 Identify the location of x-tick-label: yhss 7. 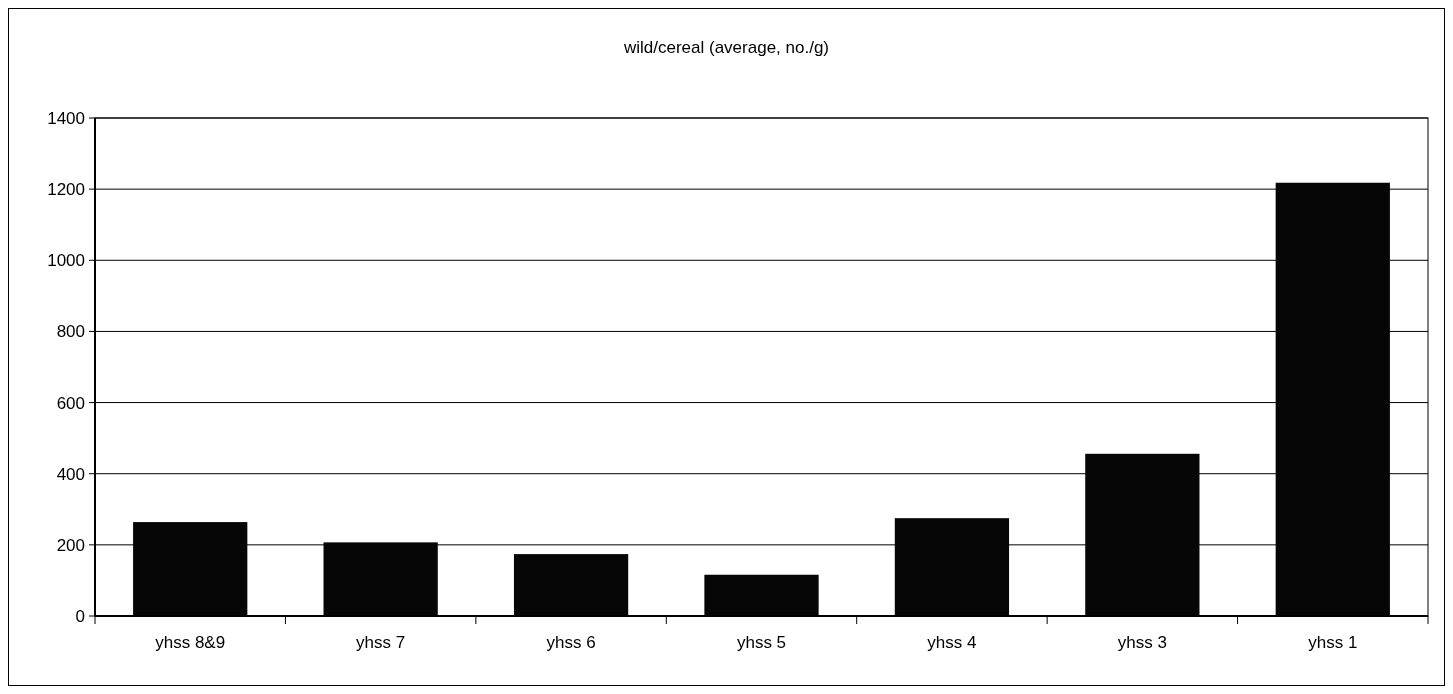
(381, 642).